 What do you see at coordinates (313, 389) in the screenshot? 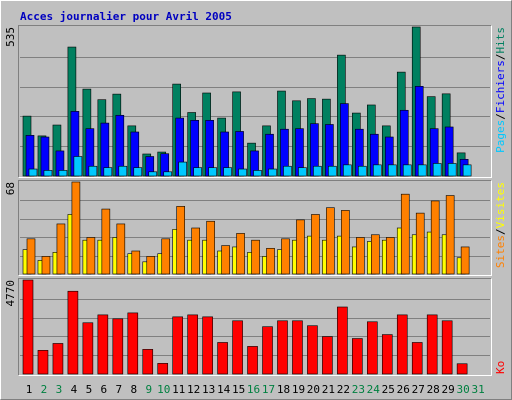
I see `x-tick-label: 20` at bounding box center [313, 389].